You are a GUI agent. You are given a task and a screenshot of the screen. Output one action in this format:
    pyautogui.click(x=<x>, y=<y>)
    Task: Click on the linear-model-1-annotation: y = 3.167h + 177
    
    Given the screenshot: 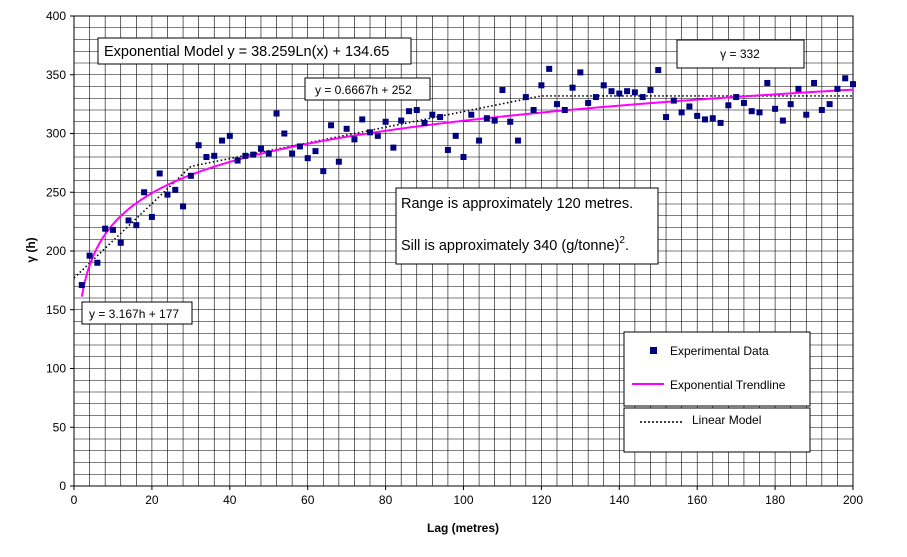 What is the action you would take?
    pyautogui.click(x=137, y=313)
    